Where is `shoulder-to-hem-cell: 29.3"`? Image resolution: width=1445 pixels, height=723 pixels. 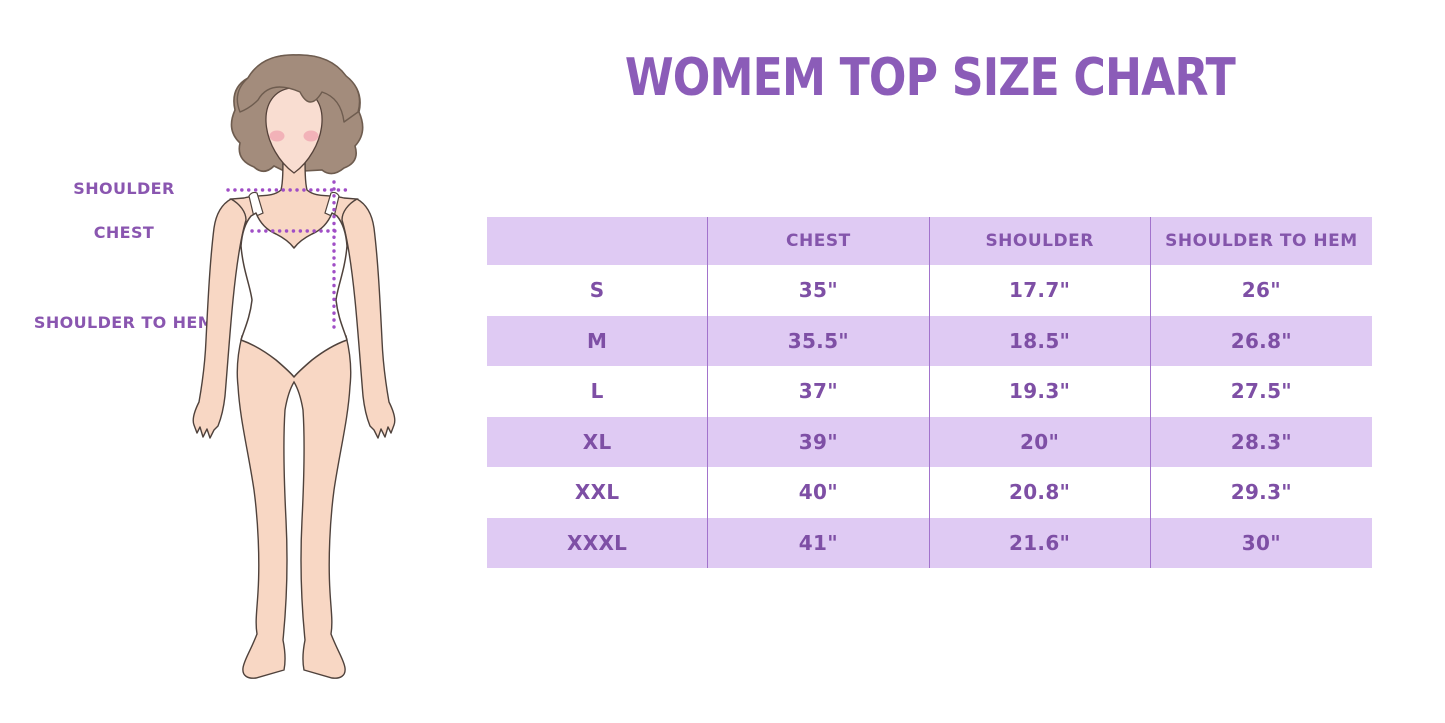 shoulder-to-hem-cell: 29.3" is located at coordinates (1261, 492).